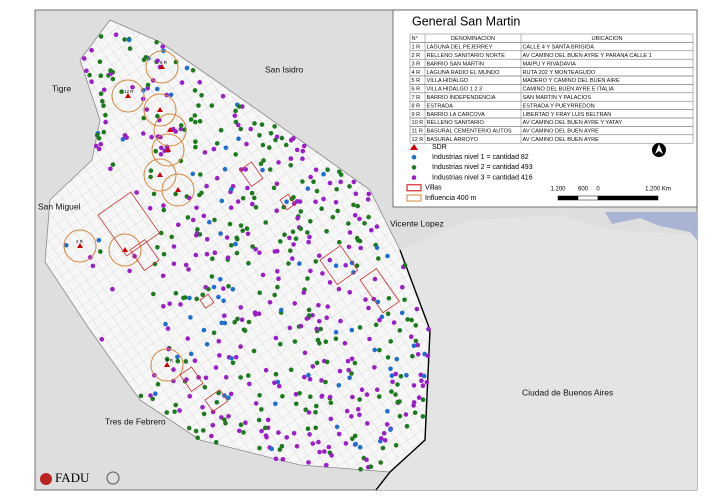 Image resolution: width=707 pixels, height=500 pixels. What do you see at coordinates (461, 98) in the screenshot?
I see `table-cell: BARRIO INDEPENDENCIA` at bounding box center [461, 98].